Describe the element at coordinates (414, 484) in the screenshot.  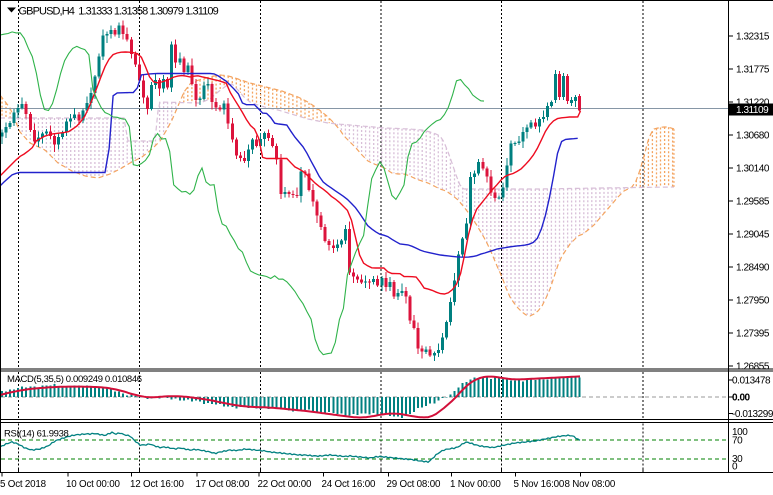
I see `svg-text: 29 Oct 08:00` at that location.